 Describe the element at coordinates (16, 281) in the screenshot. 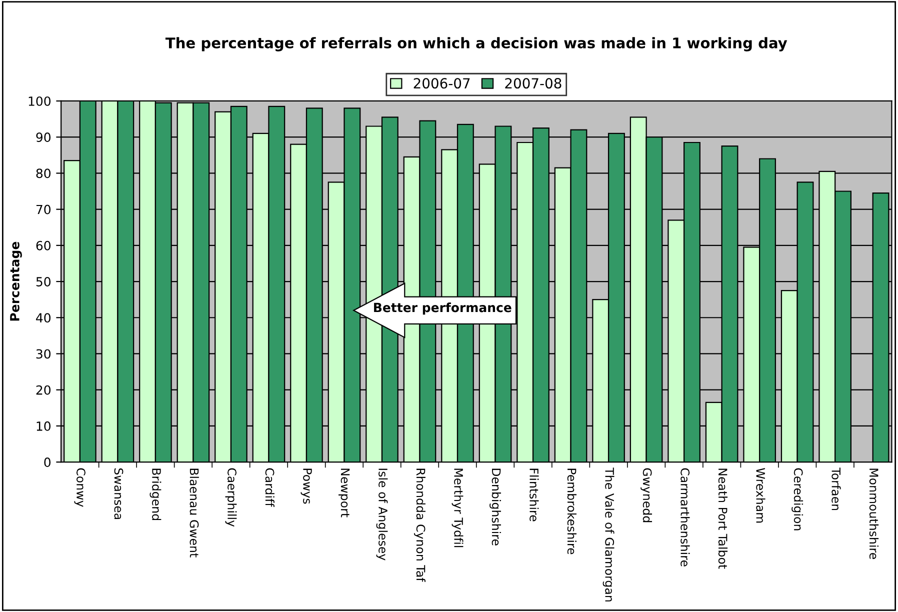

I see `y-axis-title: Percentage` at that location.